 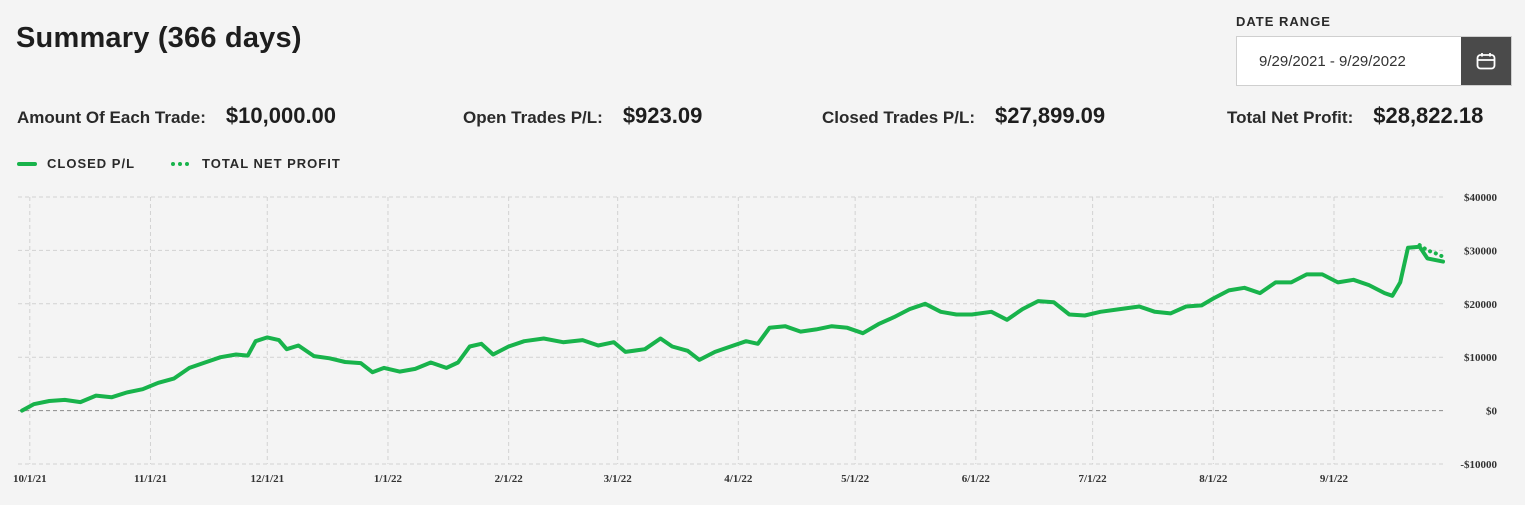 I want to click on stat-amount-each-trade: Amount Of Each Trade: $10,000.00, so click(x=176, y=116).